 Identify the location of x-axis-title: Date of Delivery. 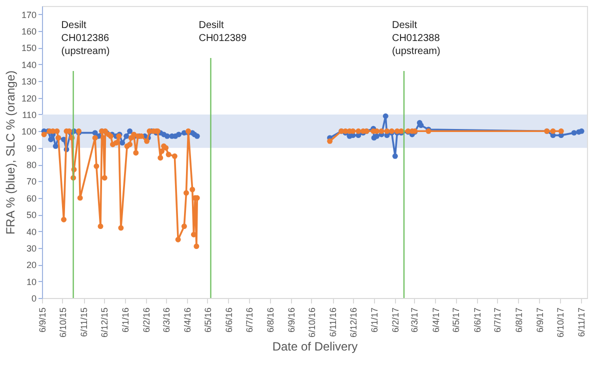
(315, 347).